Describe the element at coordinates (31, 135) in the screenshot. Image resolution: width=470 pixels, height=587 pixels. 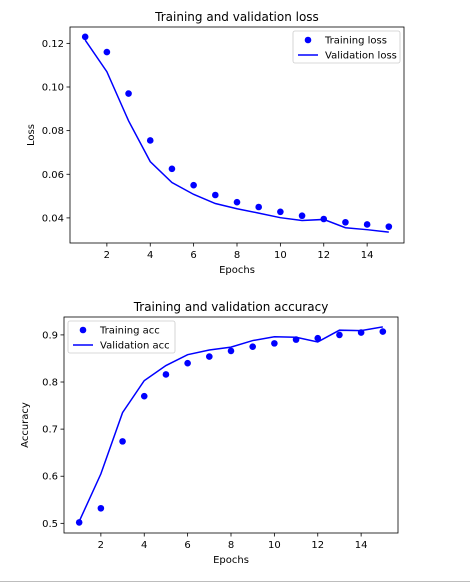
I see `y-axis-label: Loss` at that location.